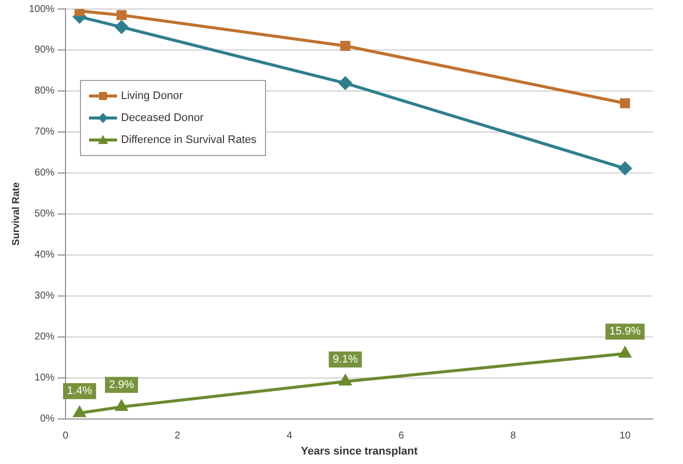 This screenshot has width=683, height=464. What do you see at coordinates (44, 173) in the screenshot?
I see `y-tick-label: 60%` at bounding box center [44, 173].